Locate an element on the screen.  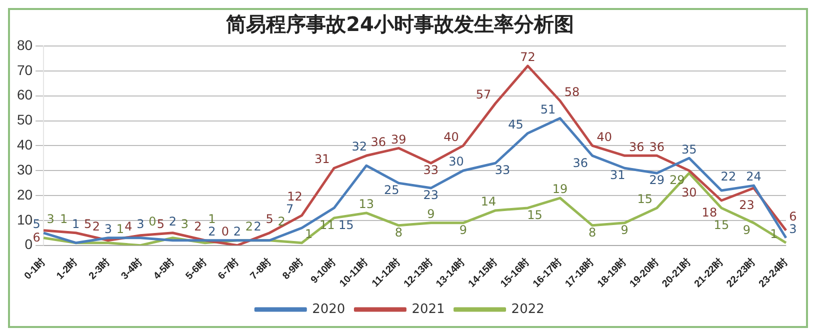
data-label: 18 is located at coordinates (710, 213).